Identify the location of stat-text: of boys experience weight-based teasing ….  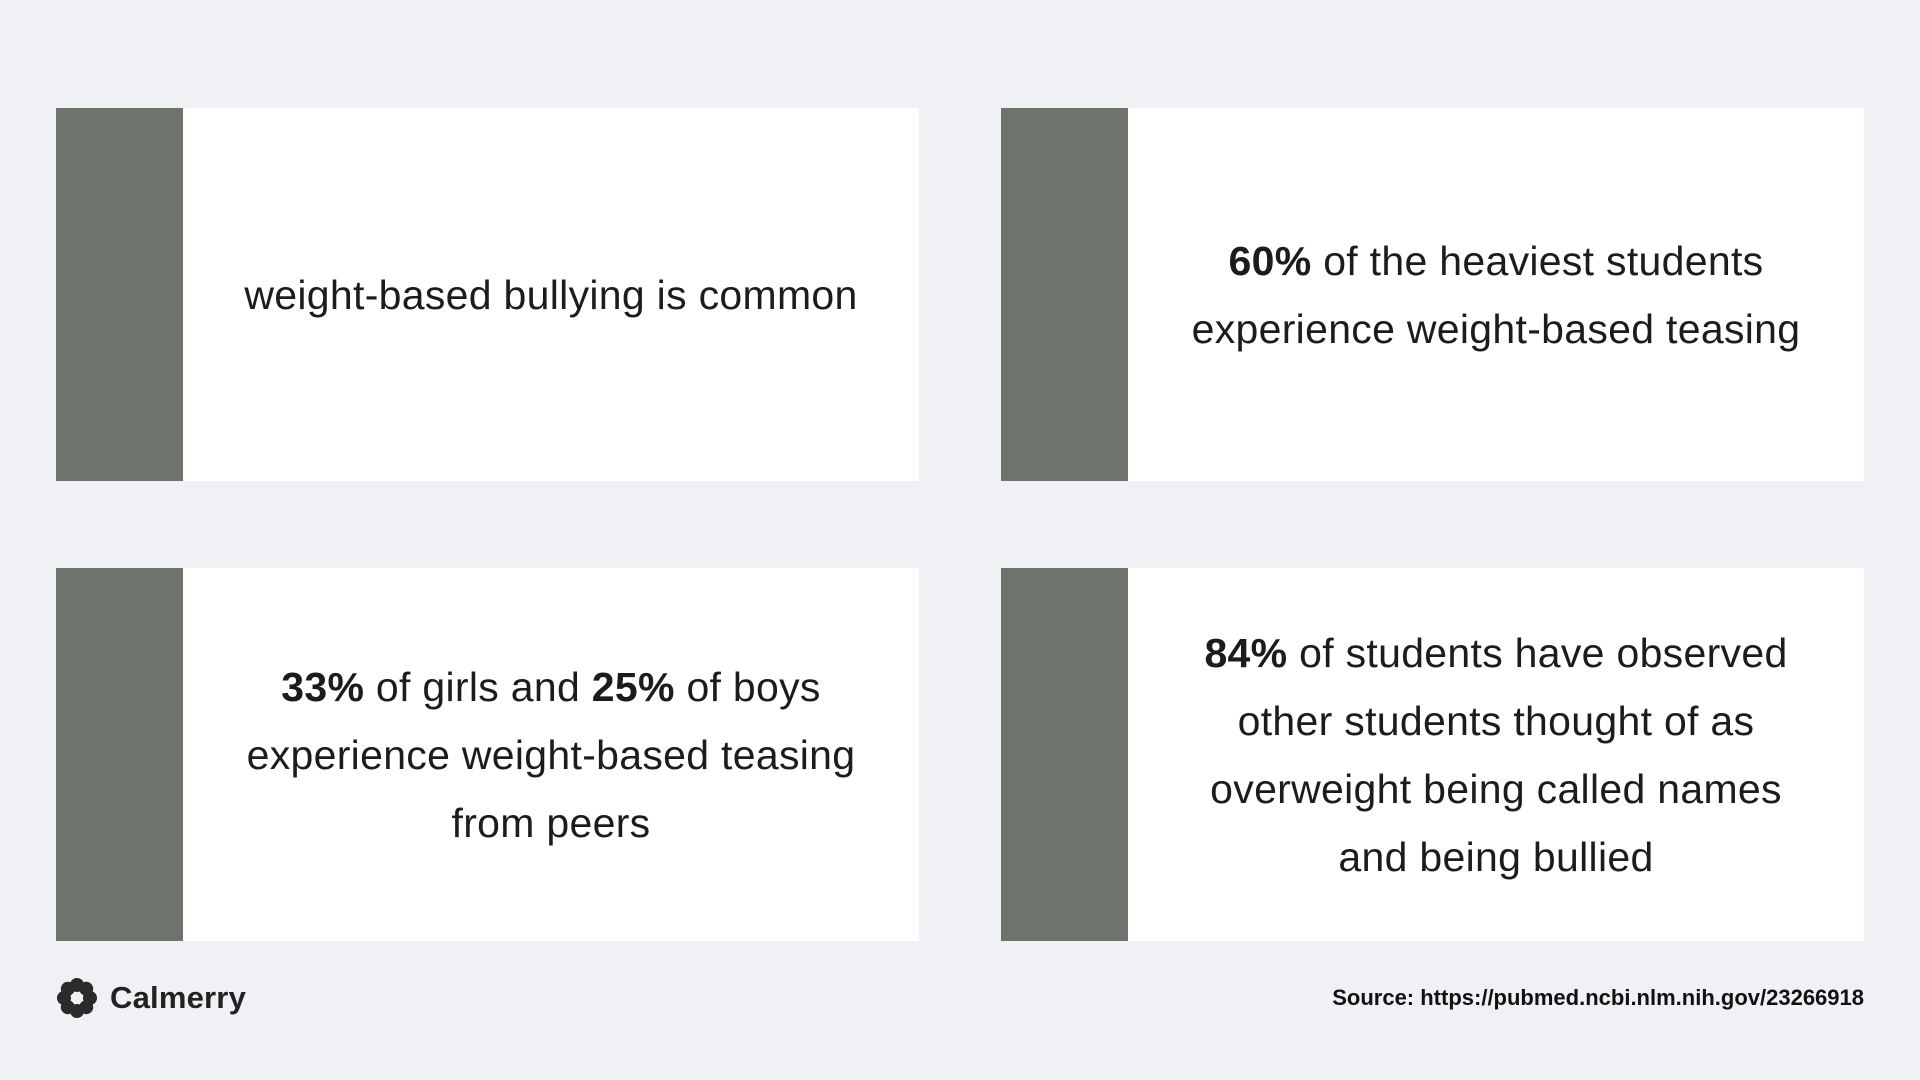
(551, 754).